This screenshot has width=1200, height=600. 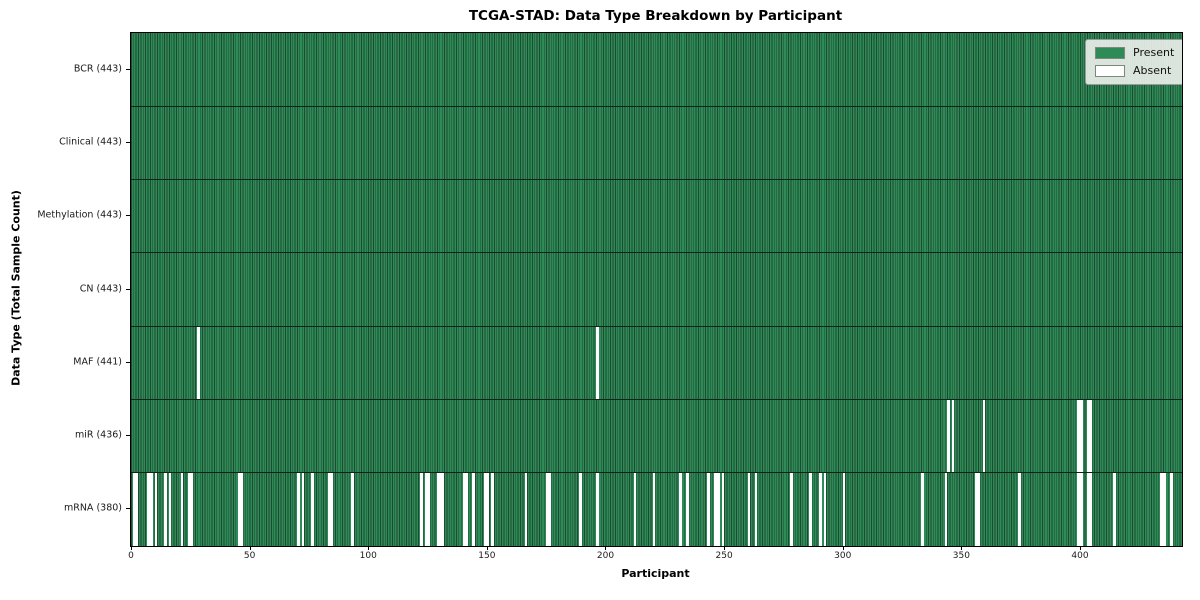 What do you see at coordinates (100, 288) in the screenshot?
I see `y-tick-label-CN: CN (443)` at bounding box center [100, 288].